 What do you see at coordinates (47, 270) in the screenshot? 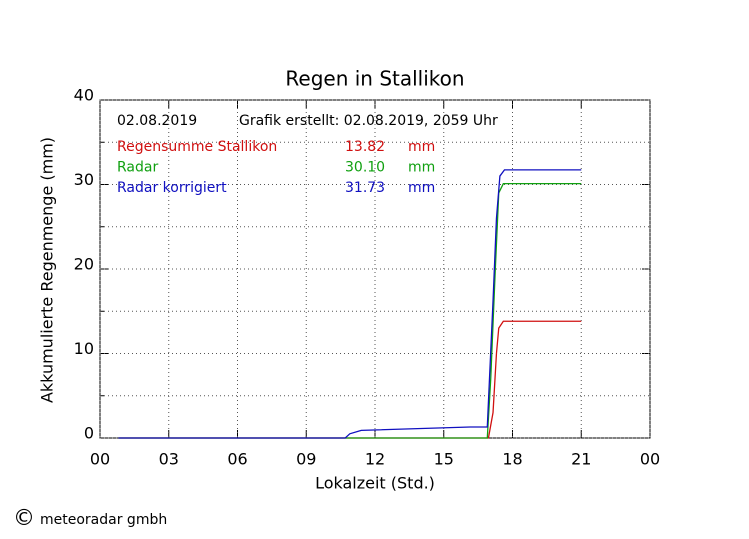
I see `y-axis-label: Akkumulierte Regenmenge (mm)` at bounding box center [47, 270].